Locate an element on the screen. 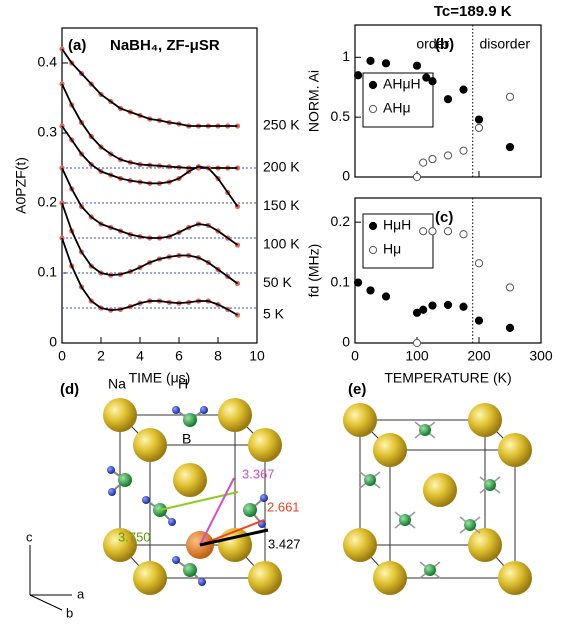 The width and height of the screenshot is (569, 625). legend-label: AHμ is located at coordinates (397, 108).